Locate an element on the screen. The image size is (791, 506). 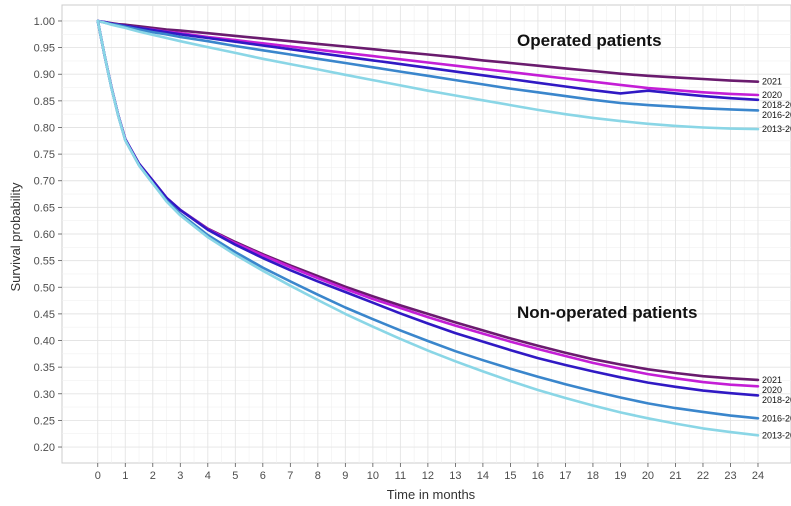
x-tick-label: 4 is located at coordinates (208, 476).